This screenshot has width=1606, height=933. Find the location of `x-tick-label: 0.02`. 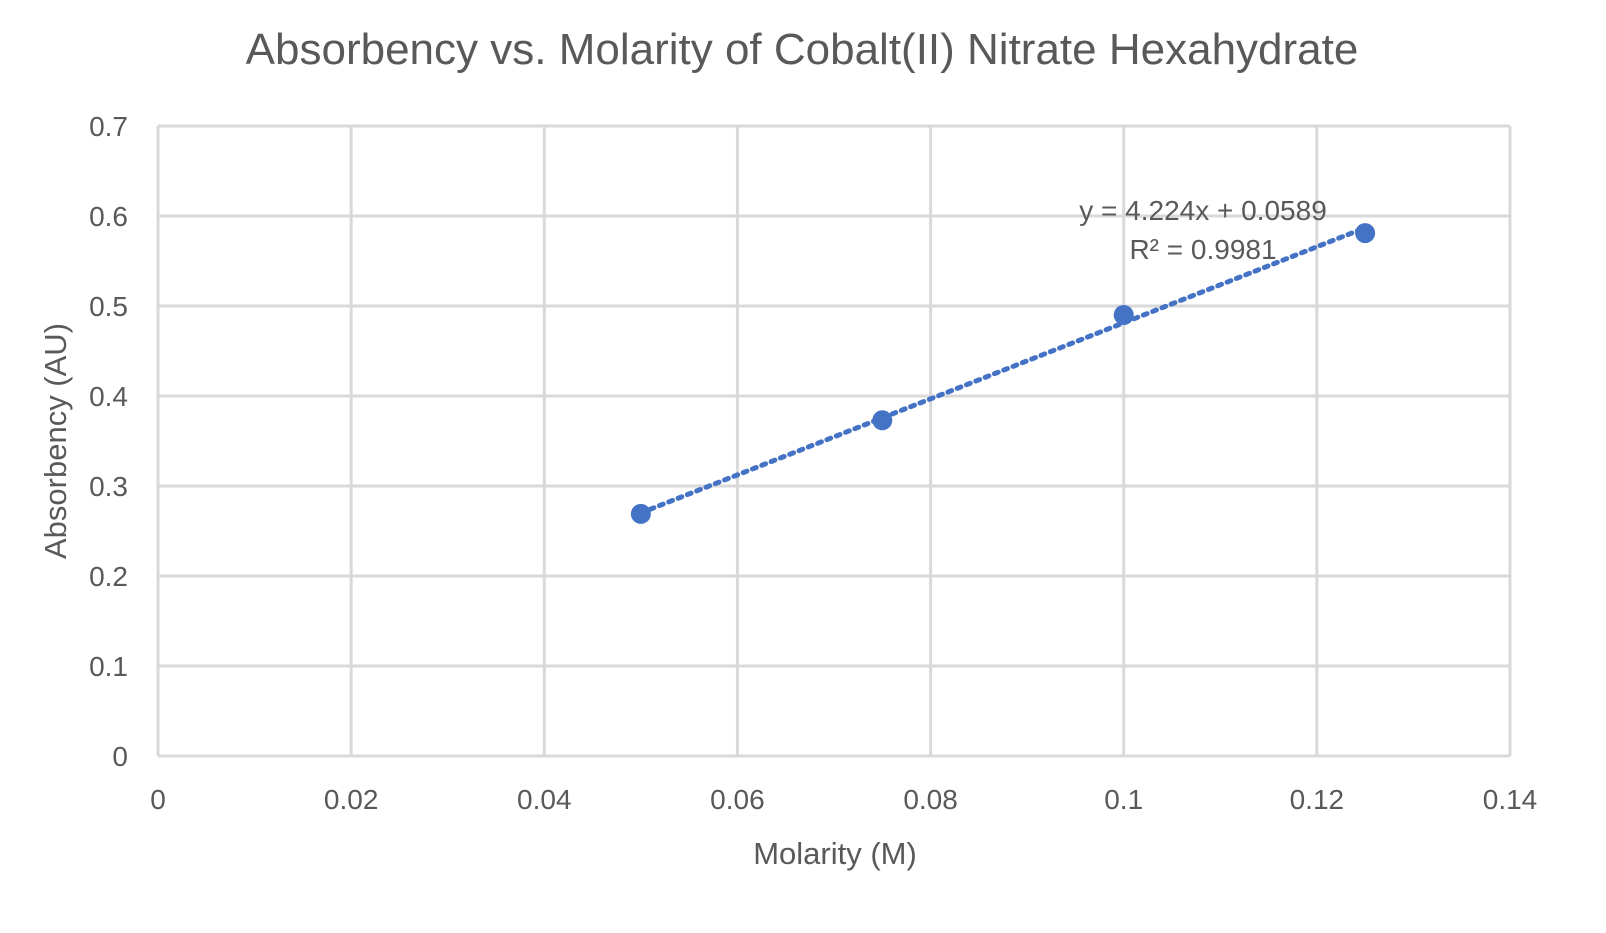

x-tick-label: 0.02 is located at coordinates (351, 799).